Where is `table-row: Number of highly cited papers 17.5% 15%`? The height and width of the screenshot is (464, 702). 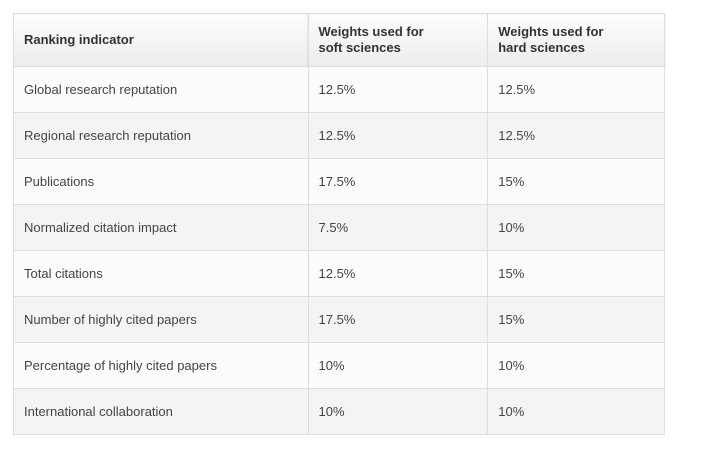 table-row: Number of highly cited papers 17.5% 15% is located at coordinates (339, 319).